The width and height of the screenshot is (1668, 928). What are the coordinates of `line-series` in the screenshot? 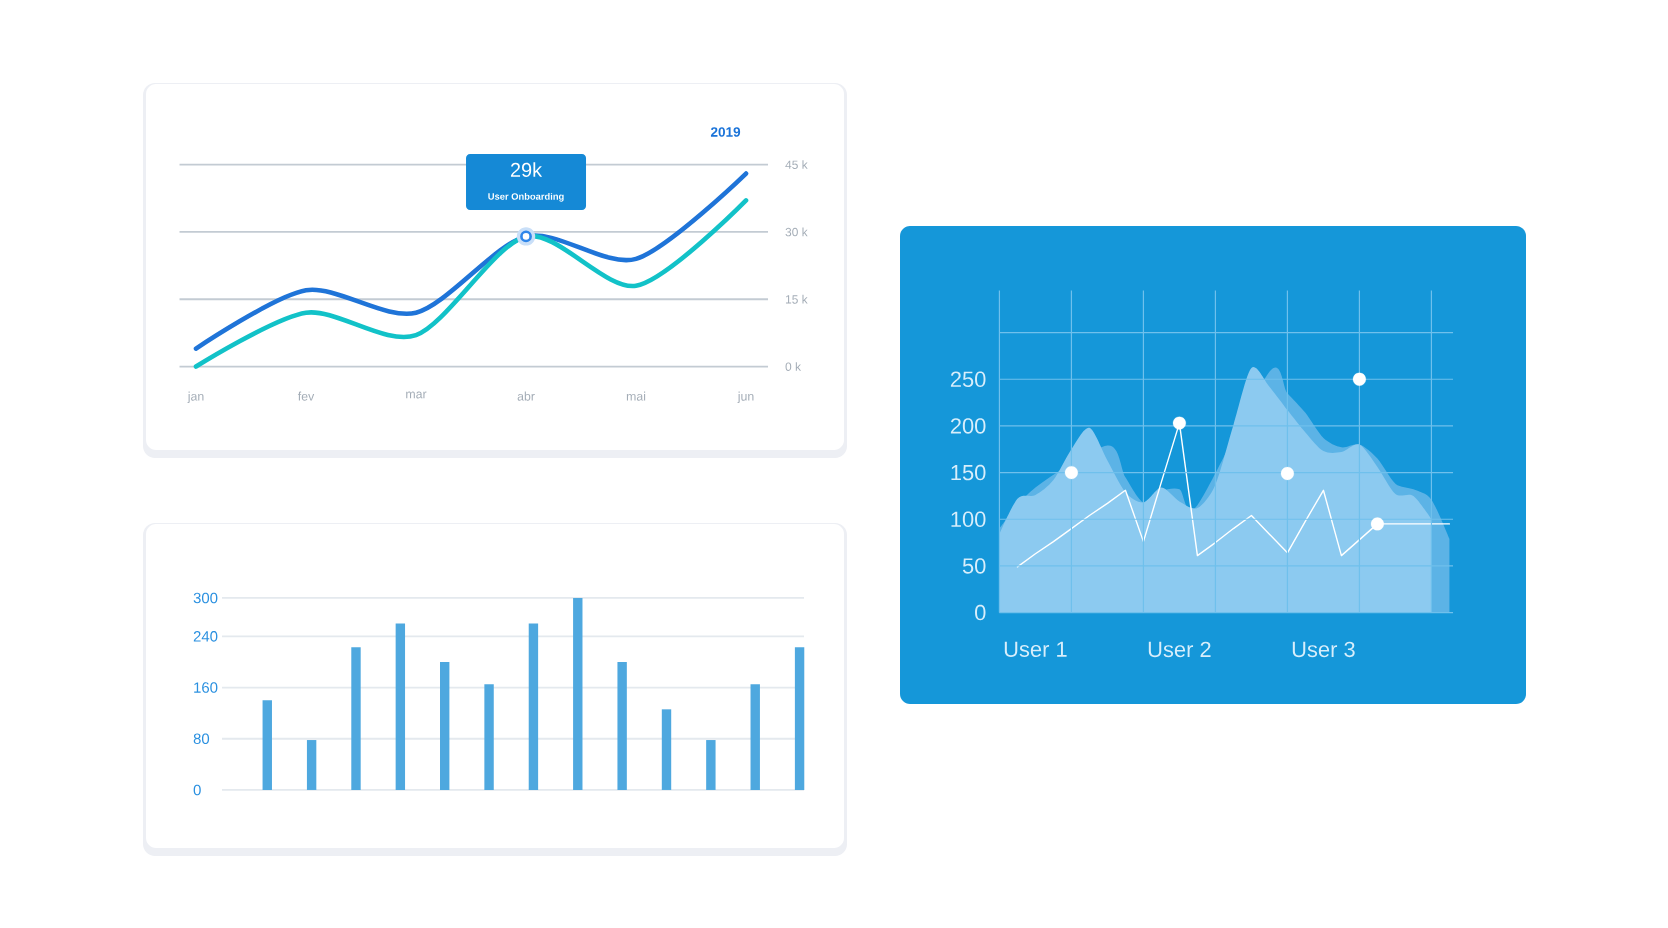 It's located at (471, 283).